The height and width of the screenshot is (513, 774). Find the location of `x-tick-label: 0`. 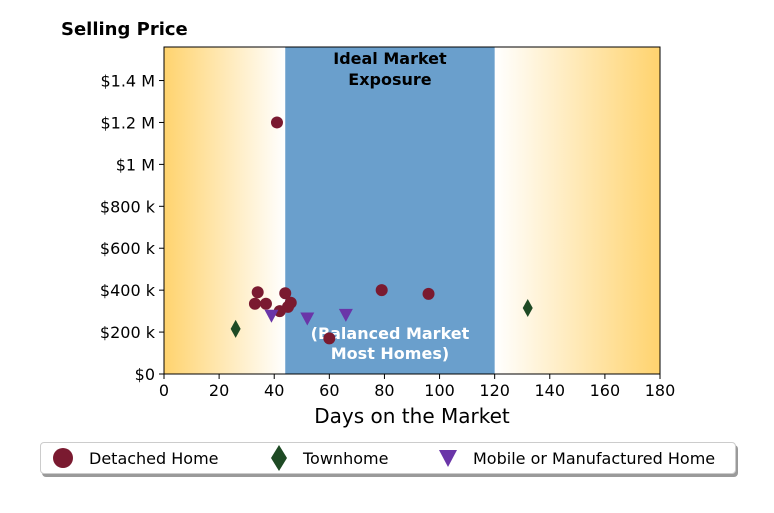

x-tick-label: 0 is located at coordinates (164, 390).